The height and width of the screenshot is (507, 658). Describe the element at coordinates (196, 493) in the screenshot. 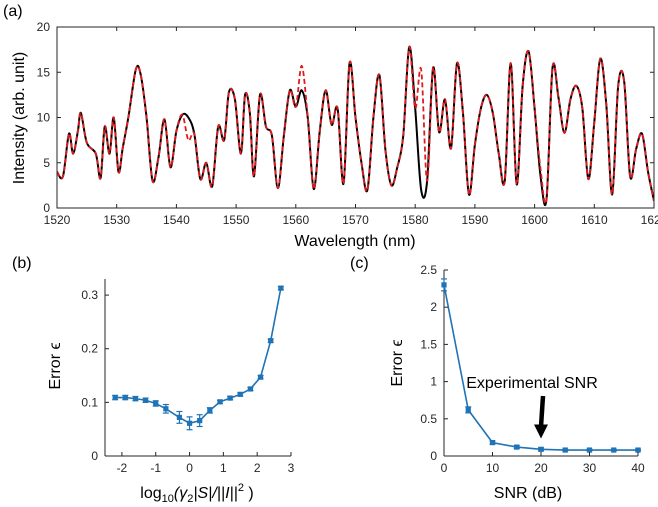

I see `panel-b-xlabel: log10(γ2|S|/||I||2 )` at that location.